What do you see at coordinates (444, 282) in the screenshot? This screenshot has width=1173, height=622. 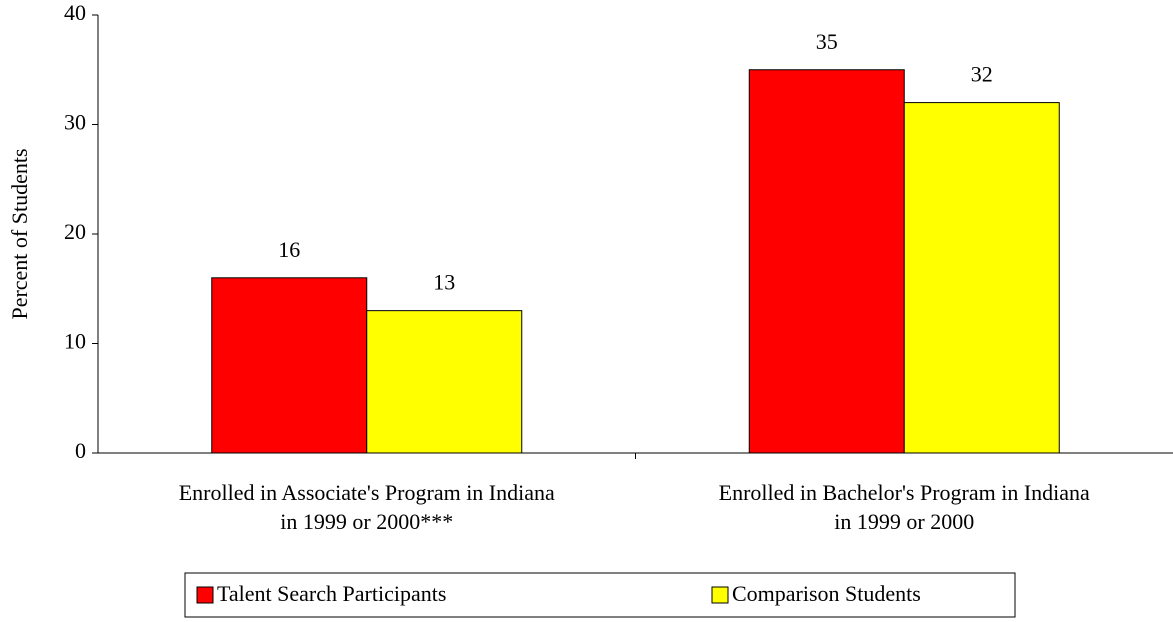 I see `value-label: 13` at bounding box center [444, 282].